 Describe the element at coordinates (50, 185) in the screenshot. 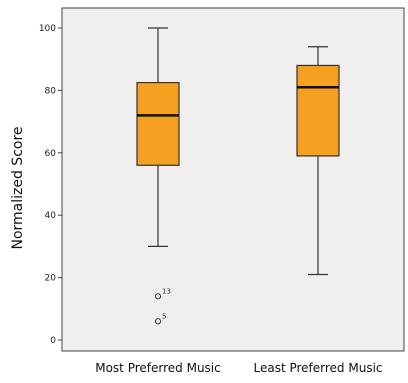

I see `y-axis: 0 20 40 60 80 100` at that location.